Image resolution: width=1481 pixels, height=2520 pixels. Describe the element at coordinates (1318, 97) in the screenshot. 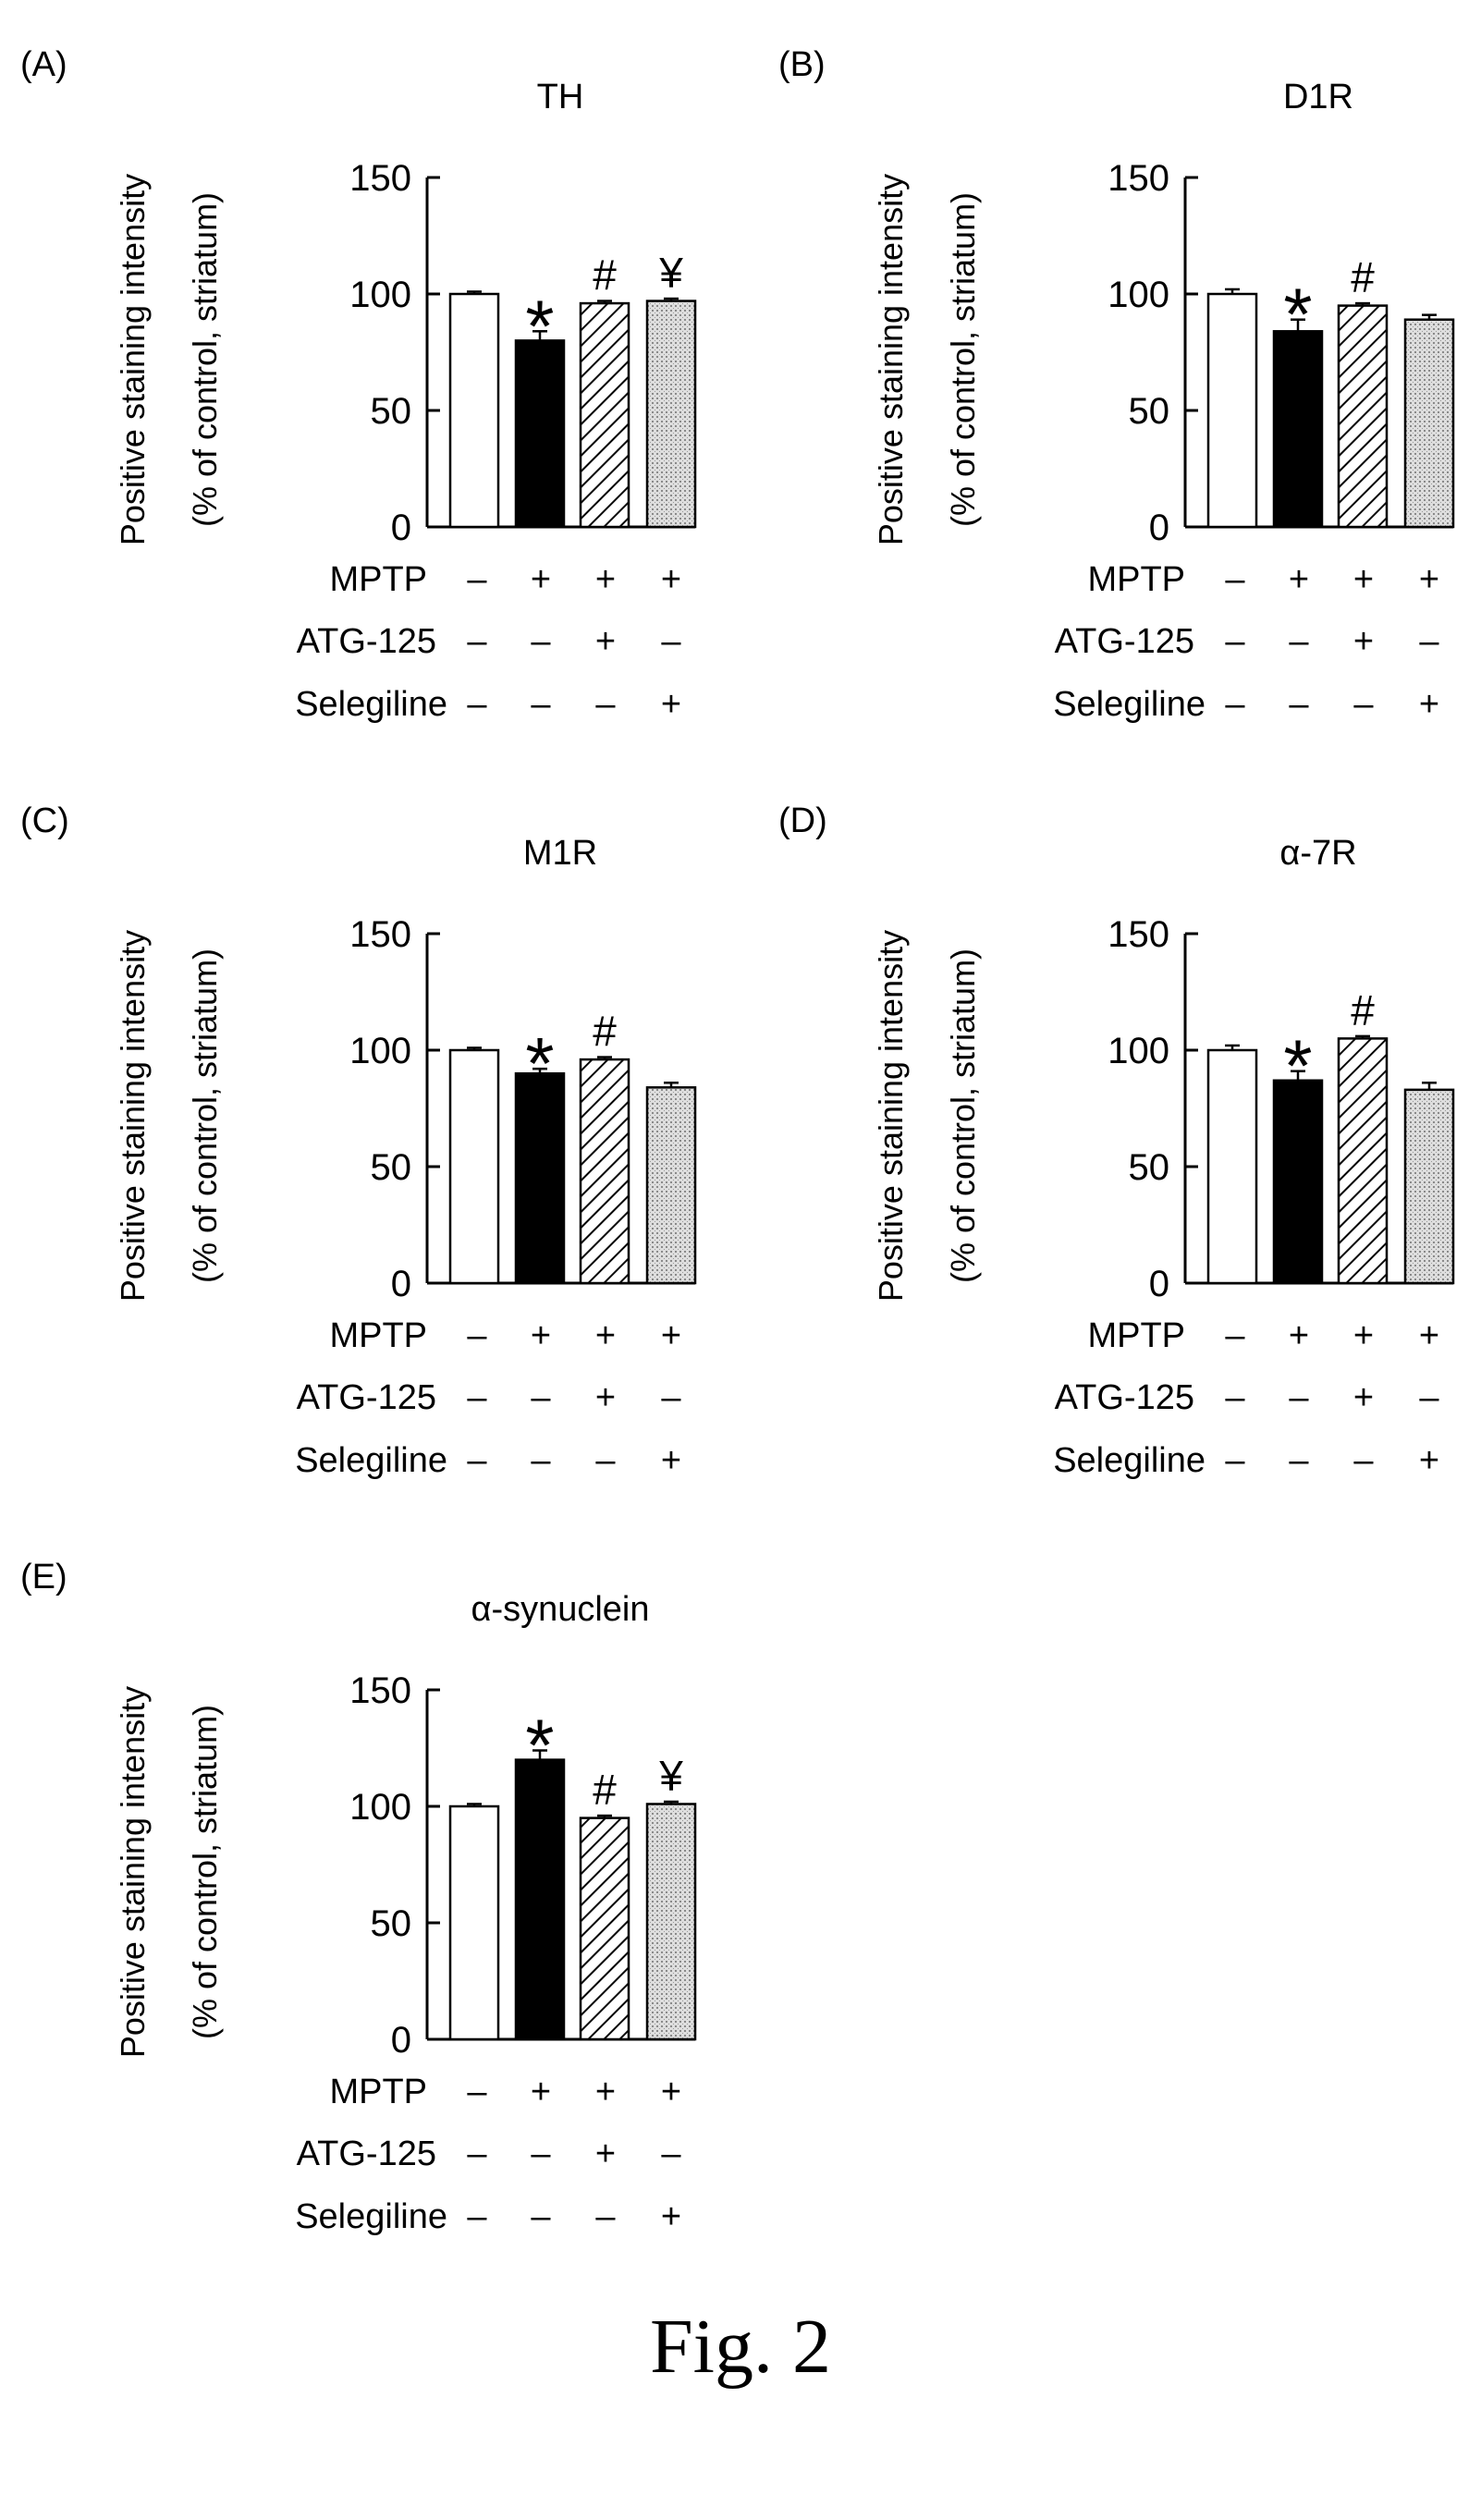

I see `chart-title: D1R` at that location.